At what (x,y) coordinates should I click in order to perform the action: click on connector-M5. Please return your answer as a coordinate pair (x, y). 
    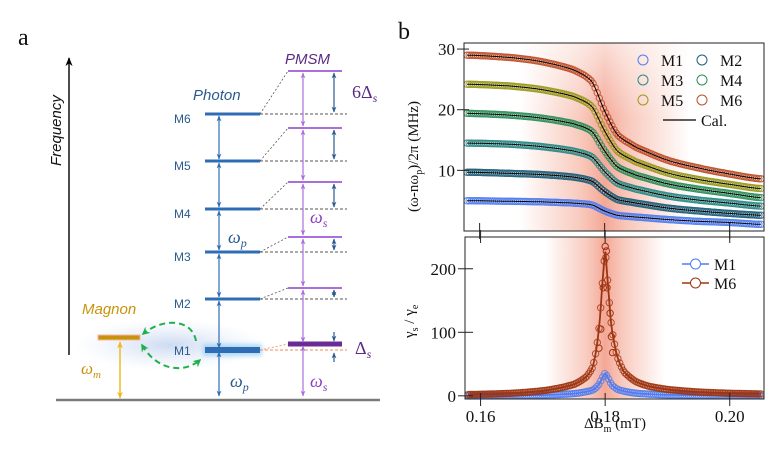
    Looking at the image, I should click on (274, 144).